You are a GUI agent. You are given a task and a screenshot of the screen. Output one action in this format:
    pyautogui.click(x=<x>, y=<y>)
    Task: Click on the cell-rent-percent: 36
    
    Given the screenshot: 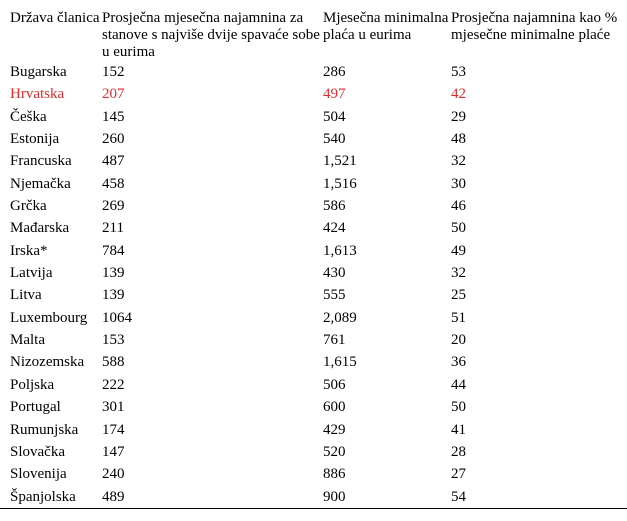 What is the action you would take?
    pyautogui.click(x=458, y=362)
    